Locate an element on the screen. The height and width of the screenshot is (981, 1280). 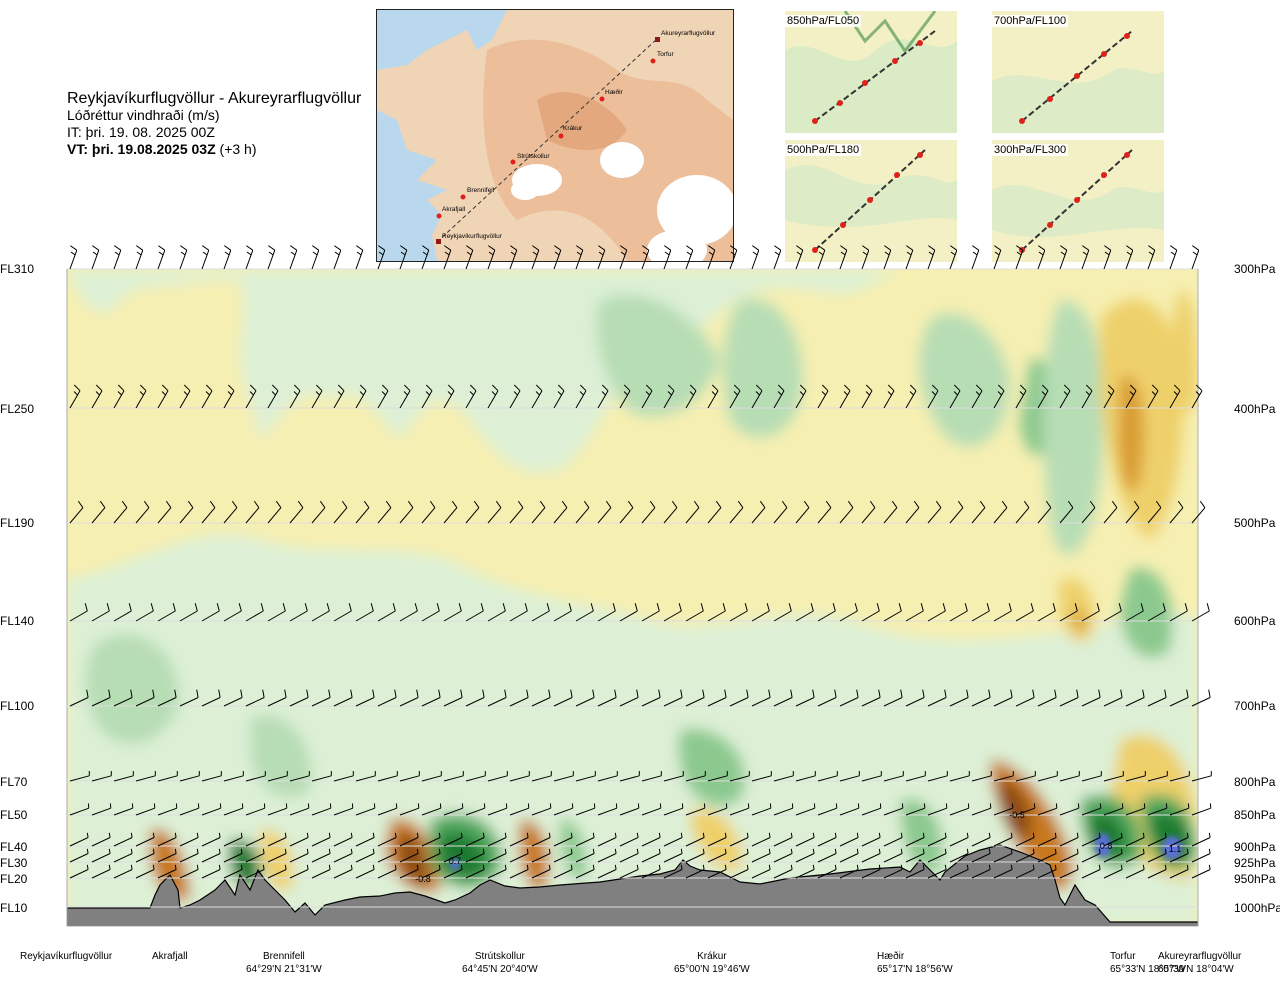
loc-akureyri: Akureyrarflugvöllur 65°39'N 18°04'W is located at coordinates (1199, 963).